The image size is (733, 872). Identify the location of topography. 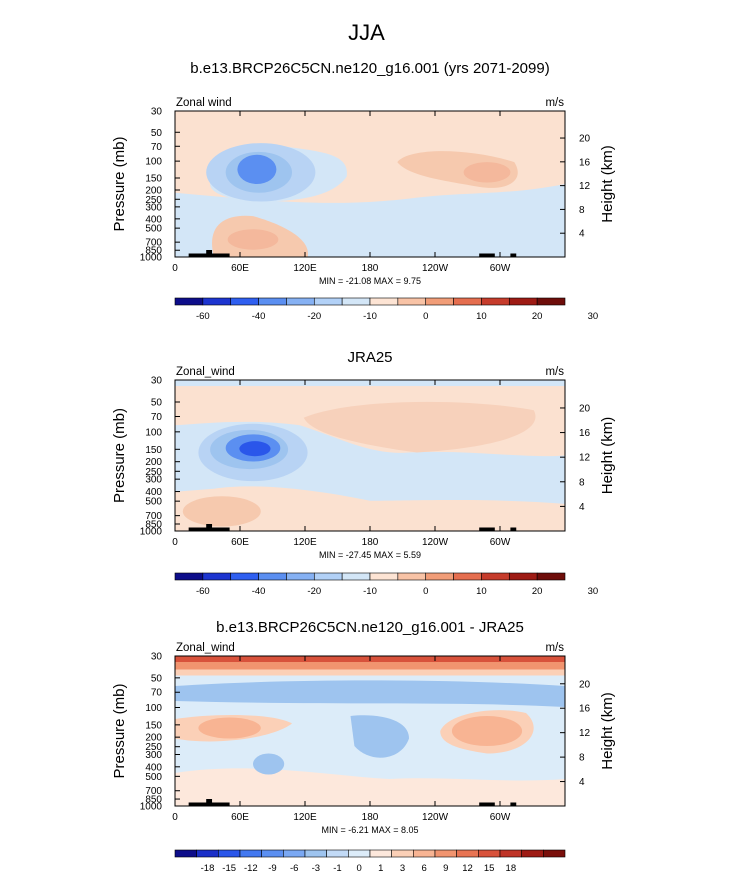
(352, 253).